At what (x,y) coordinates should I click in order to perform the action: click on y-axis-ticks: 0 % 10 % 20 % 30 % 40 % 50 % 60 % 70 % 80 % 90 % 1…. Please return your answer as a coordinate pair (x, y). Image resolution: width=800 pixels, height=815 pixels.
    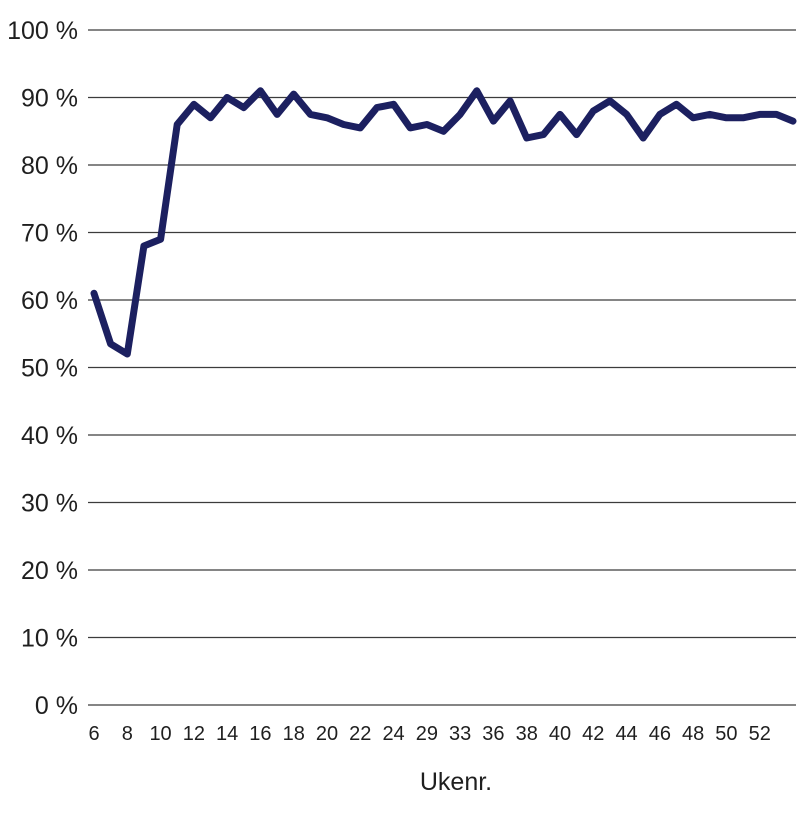
    Looking at the image, I should click on (42, 368).